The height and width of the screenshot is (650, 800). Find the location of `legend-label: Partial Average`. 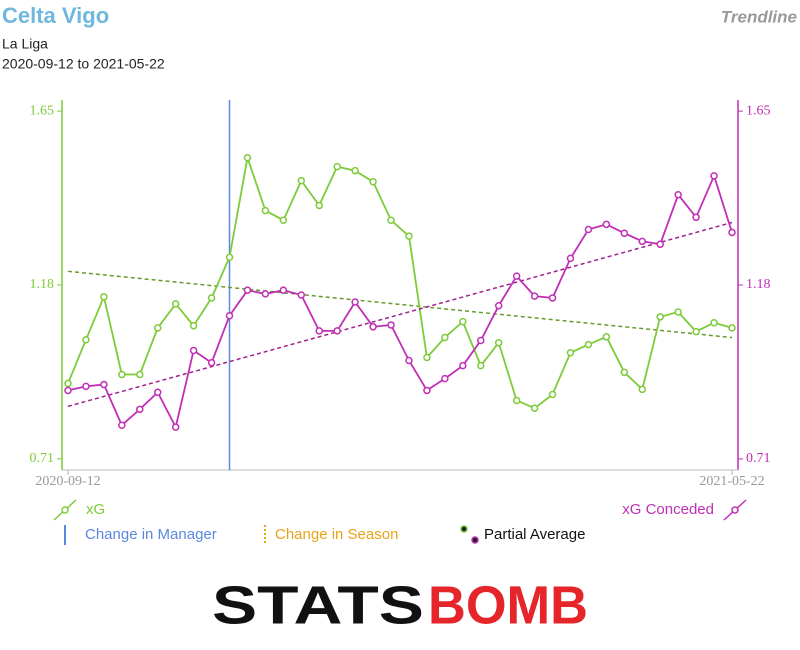

legend-label: Partial Average is located at coordinates (534, 534).